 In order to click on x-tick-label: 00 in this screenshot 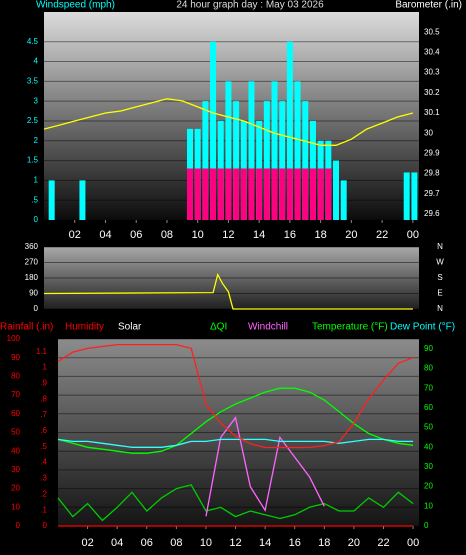, I will do `click(413, 235)`.